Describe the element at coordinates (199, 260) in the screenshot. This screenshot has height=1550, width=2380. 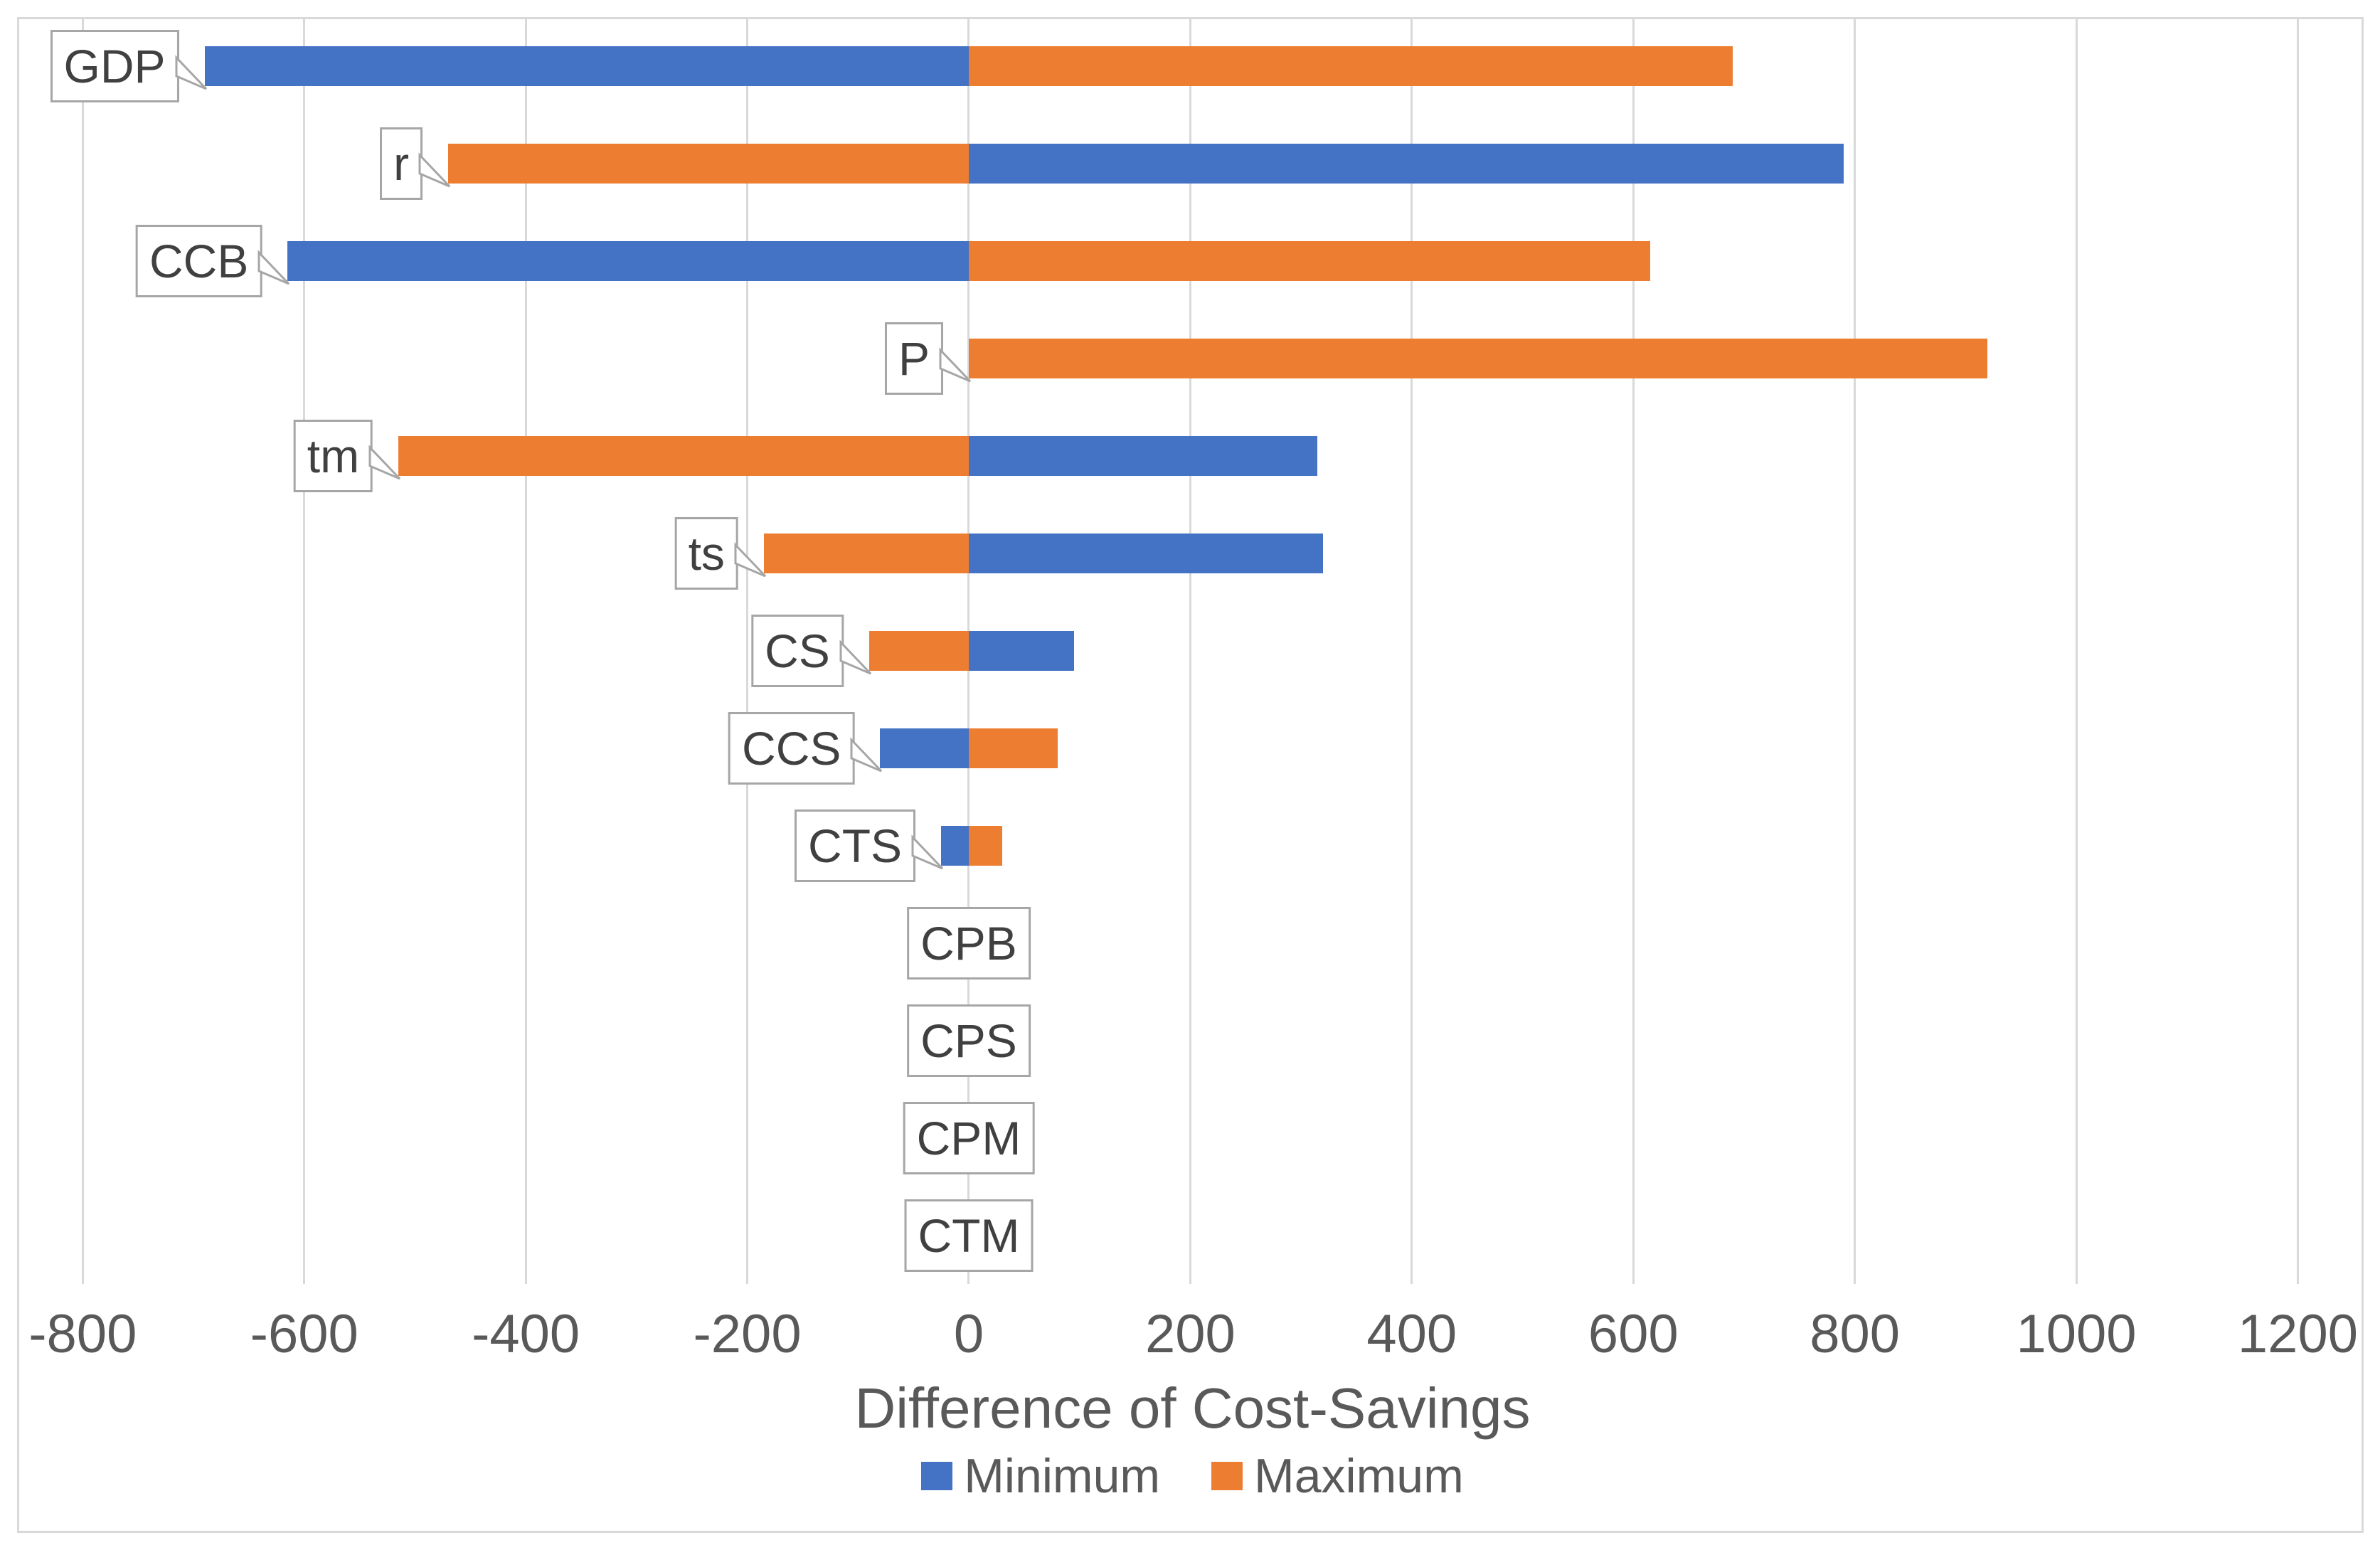
I see `category-label-ccb: CCB` at that location.